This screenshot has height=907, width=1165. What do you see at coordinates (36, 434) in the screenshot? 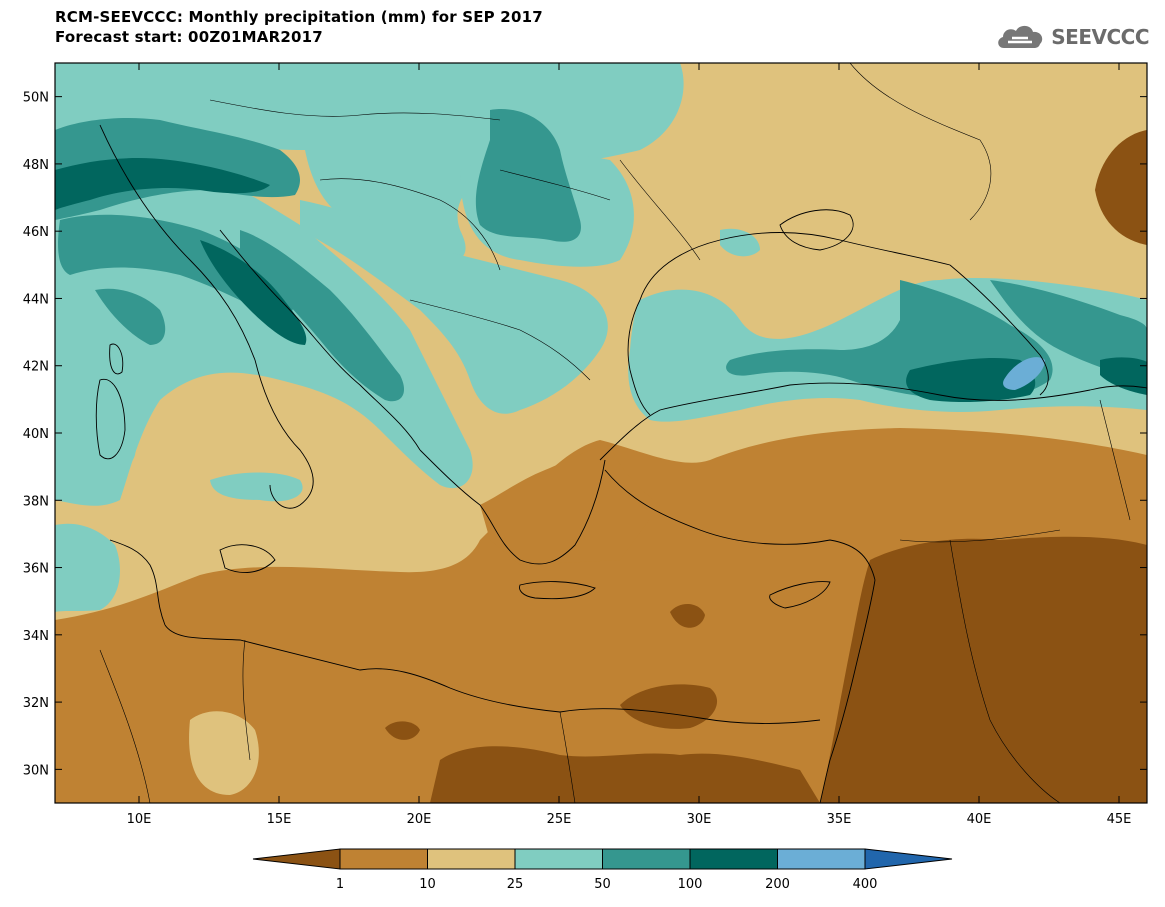
I see `lat-tick-label: 40N` at bounding box center [36, 434].